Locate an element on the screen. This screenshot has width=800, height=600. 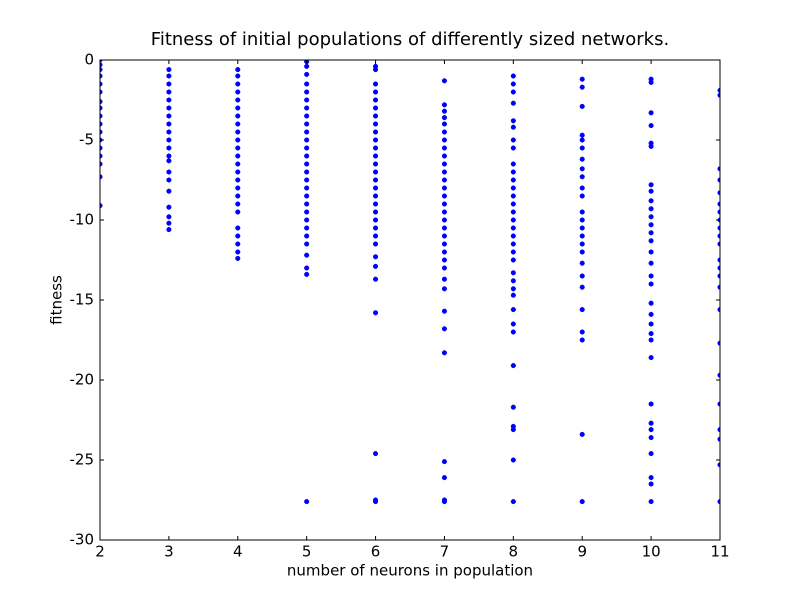
x-tick-label: 7 is located at coordinates (445, 552).